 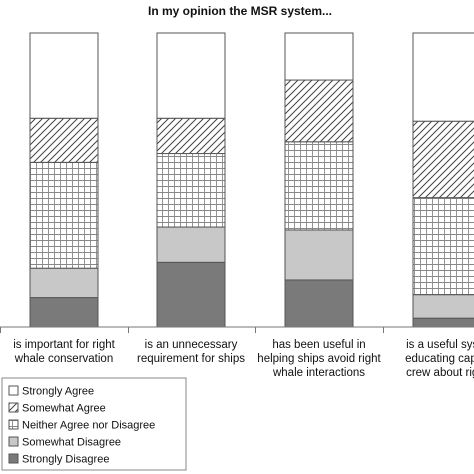 I want to click on legend-label-strongly-agree: Strongly Agree, so click(x=58, y=392).